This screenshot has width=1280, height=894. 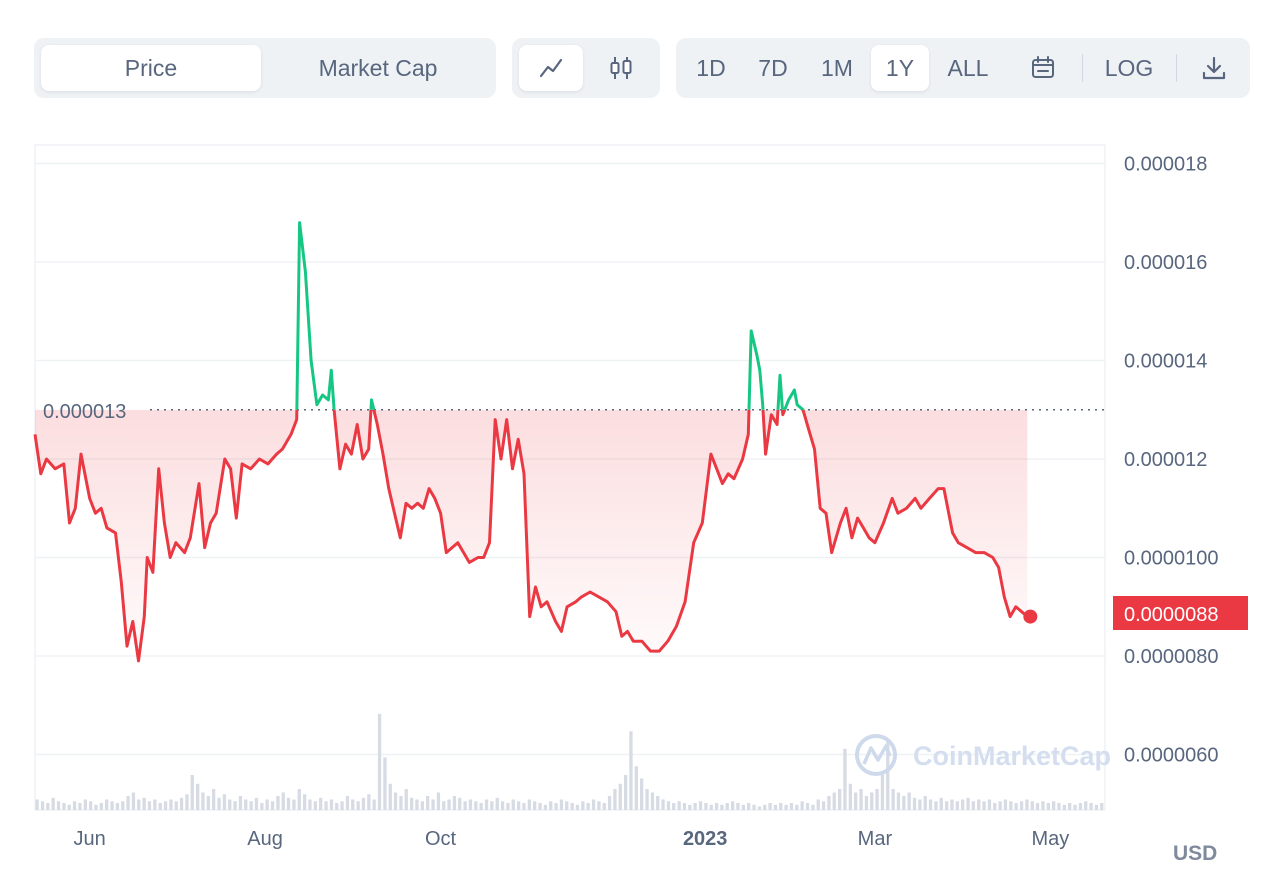 I want to click on chart-style-toggle, so click(x=586, y=68).